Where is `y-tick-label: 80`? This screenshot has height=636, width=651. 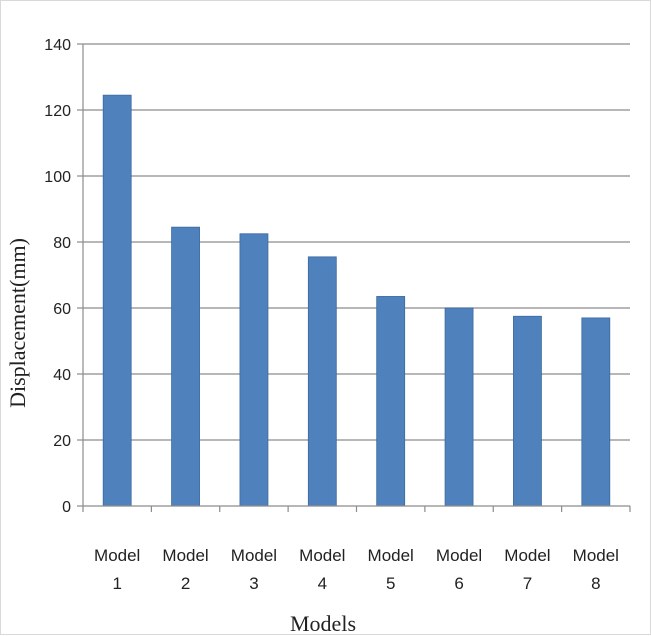 y-tick-label: 80 is located at coordinates (62, 243).